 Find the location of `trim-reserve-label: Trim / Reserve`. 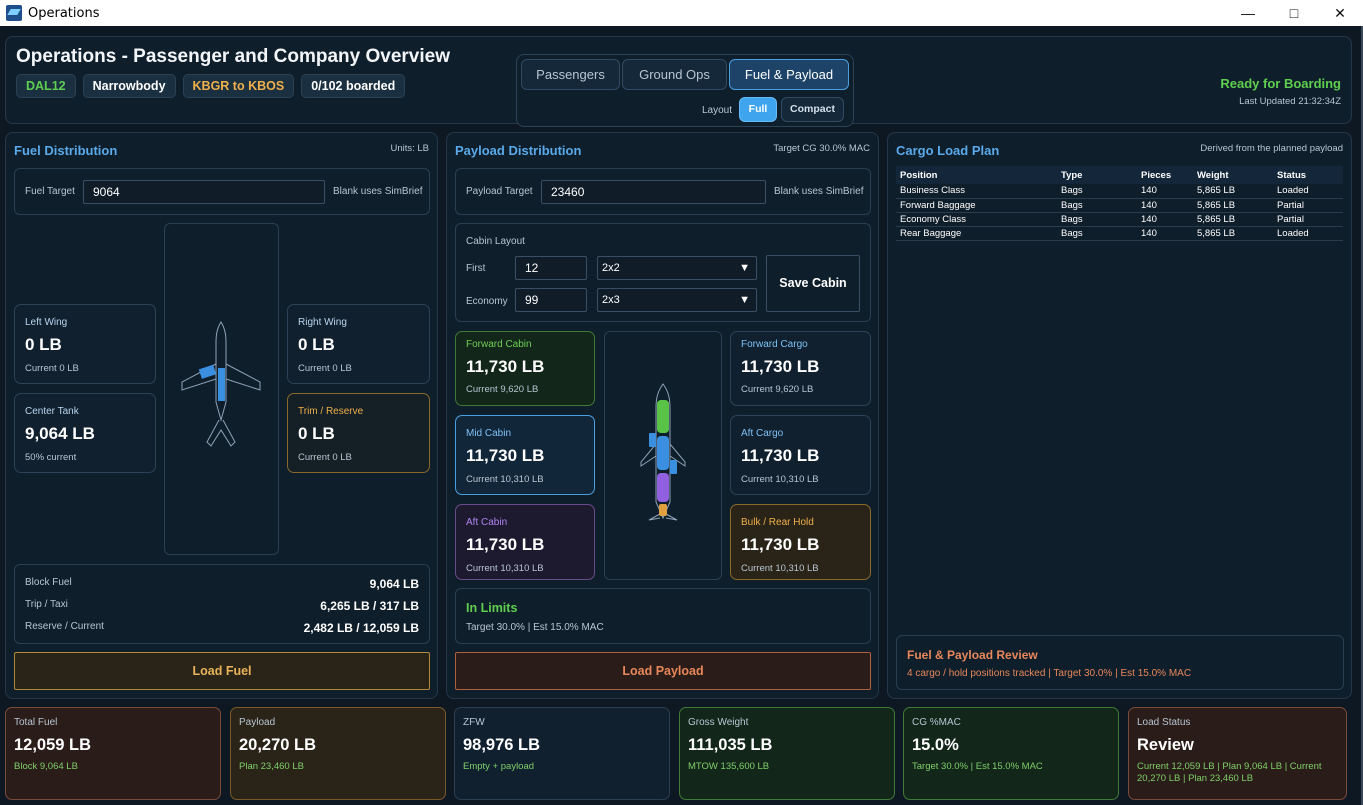

trim-reserve-label: Trim / Reserve is located at coordinates (331, 411).